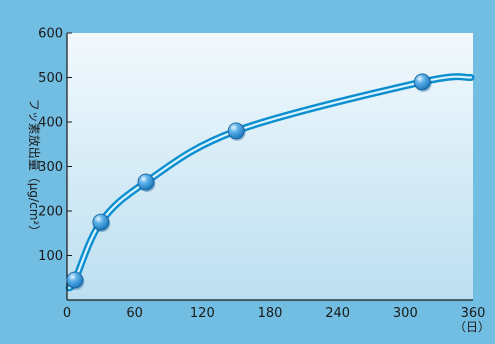  I want to click on x-tick-label-240: 240, so click(337, 313).